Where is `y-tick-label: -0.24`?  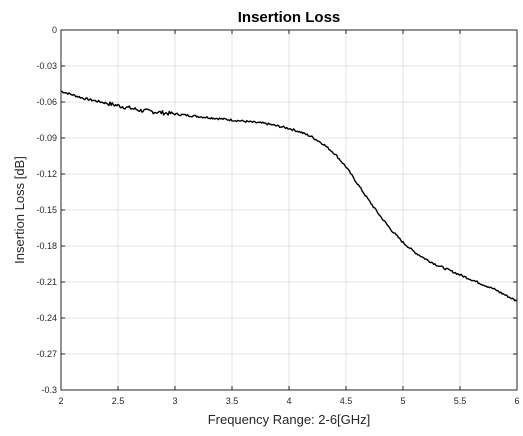
y-tick-label: -0.24 is located at coordinates (46, 318).